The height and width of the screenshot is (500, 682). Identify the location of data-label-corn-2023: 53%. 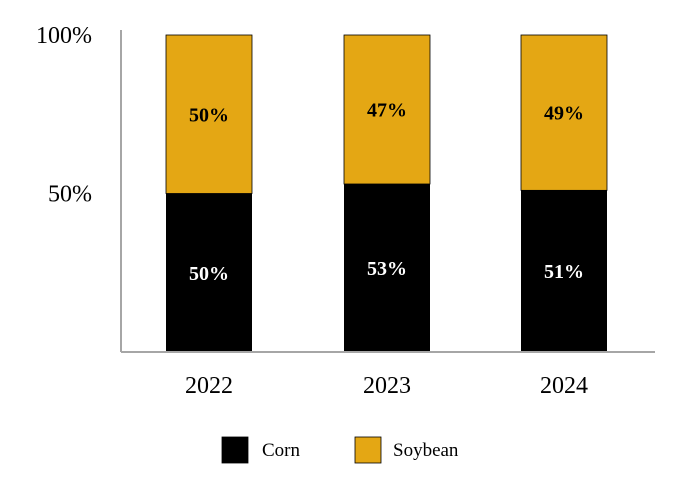
(387, 269).